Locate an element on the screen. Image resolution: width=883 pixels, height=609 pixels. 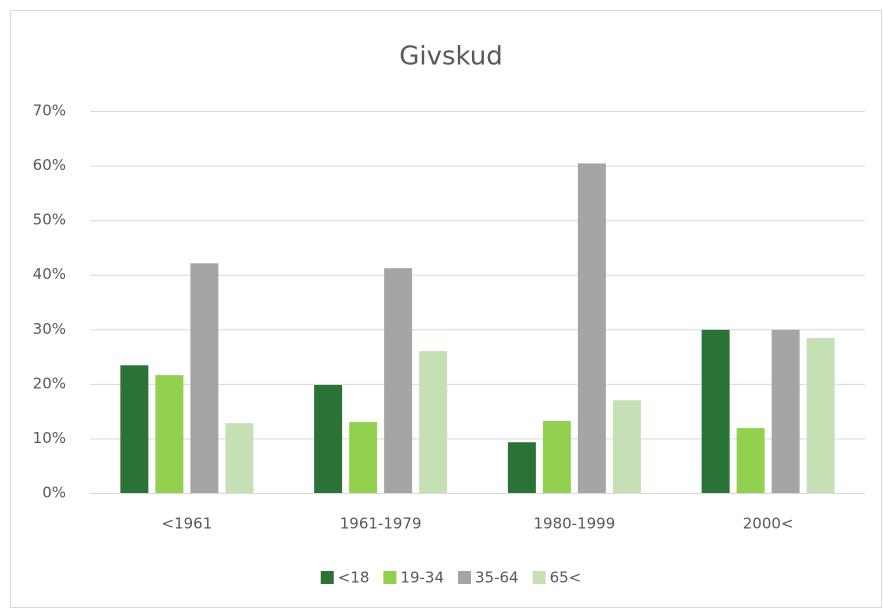
legend-label: 35-64 is located at coordinates (497, 578).